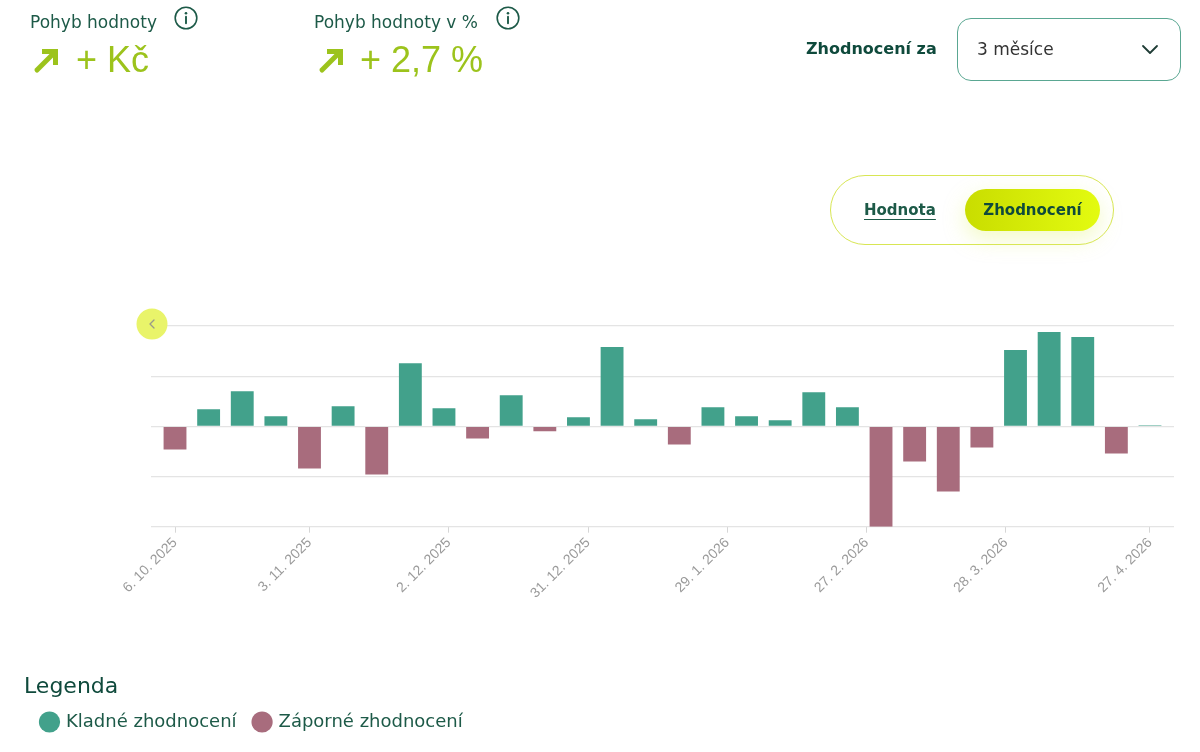 Image resolution: width=1200 pixels, height=752 pixels. Describe the element at coordinates (396, 22) in the screenshot. I see `text: Pohyb hodnoty v %` at that location.